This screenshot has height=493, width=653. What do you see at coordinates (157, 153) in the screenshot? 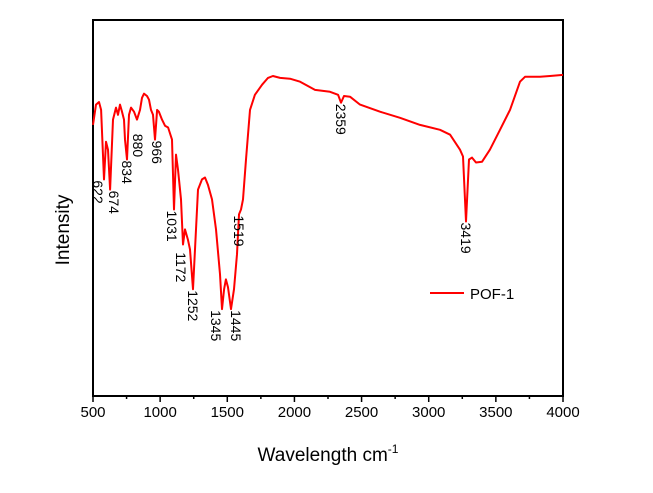
I see `peak-label: 966` at bounding box center [157, 153].